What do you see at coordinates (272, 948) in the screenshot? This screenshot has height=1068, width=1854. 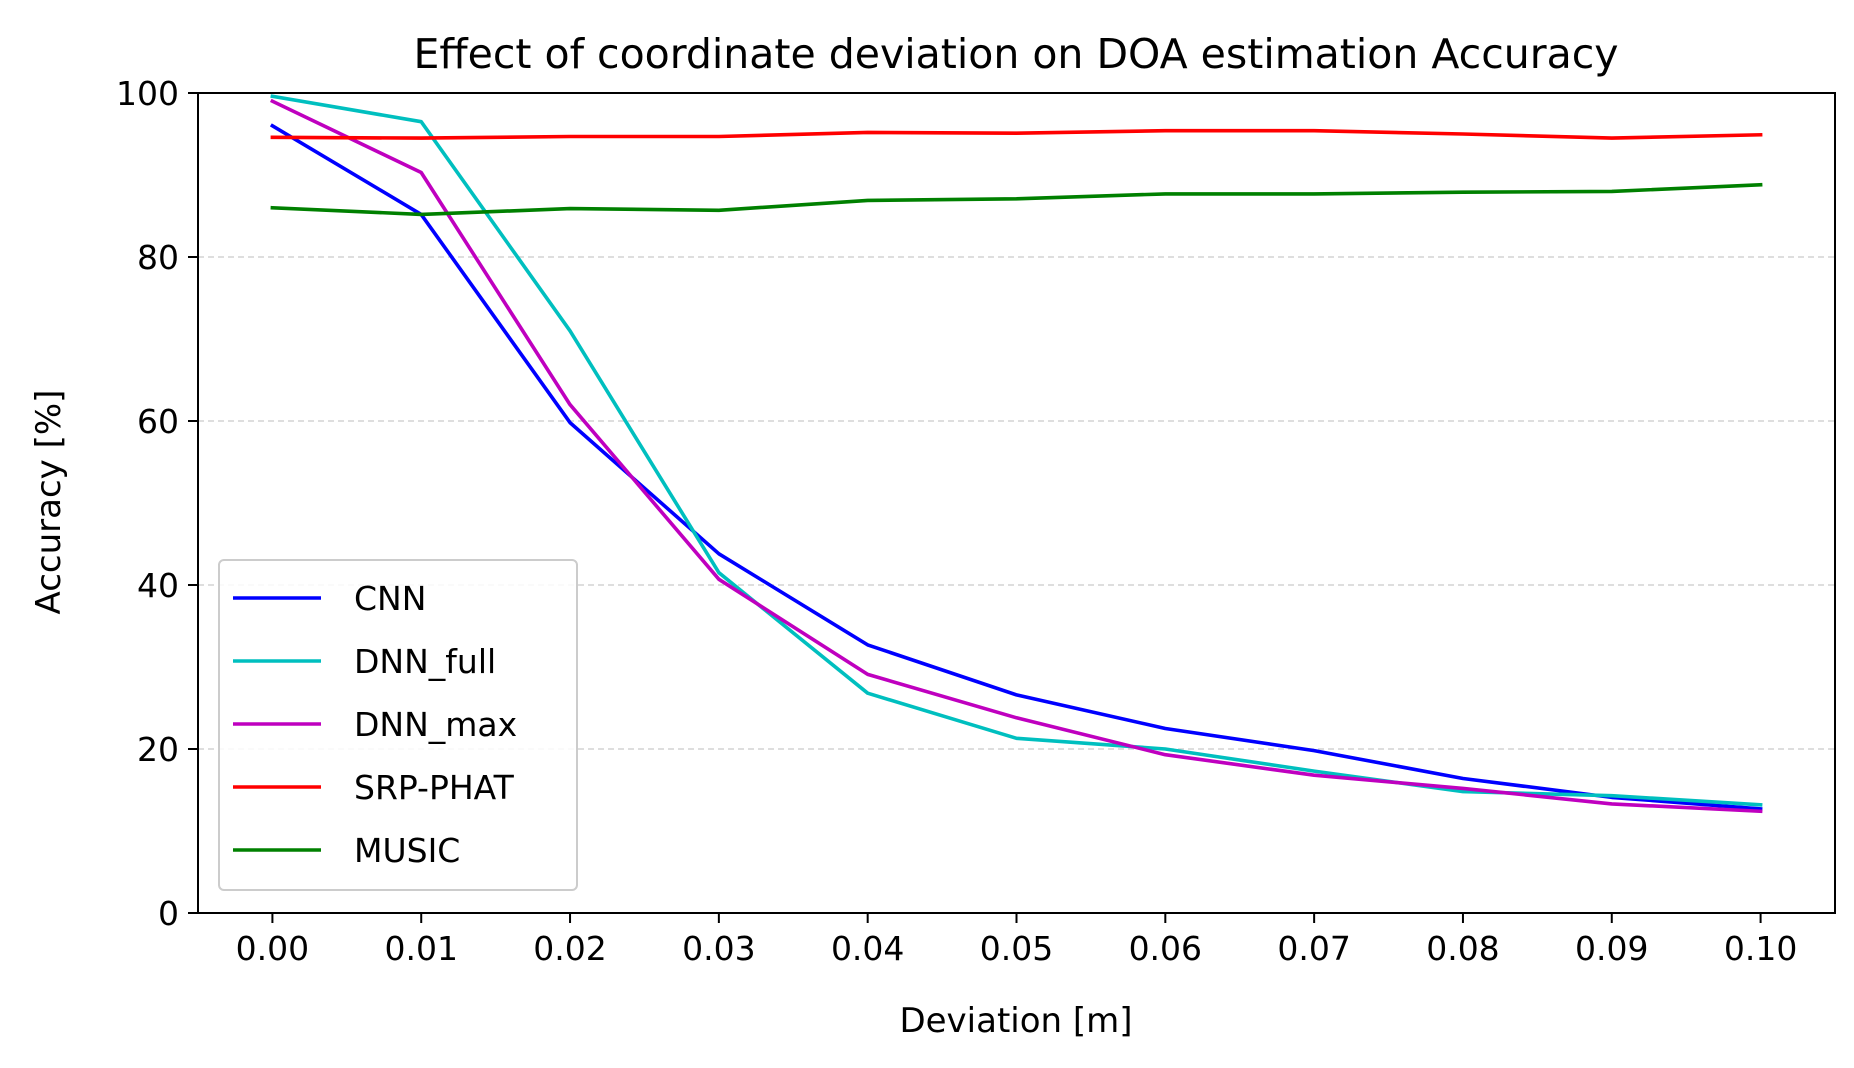 I see `x-tick-label: 0.00` at bounding box center [272, 948].